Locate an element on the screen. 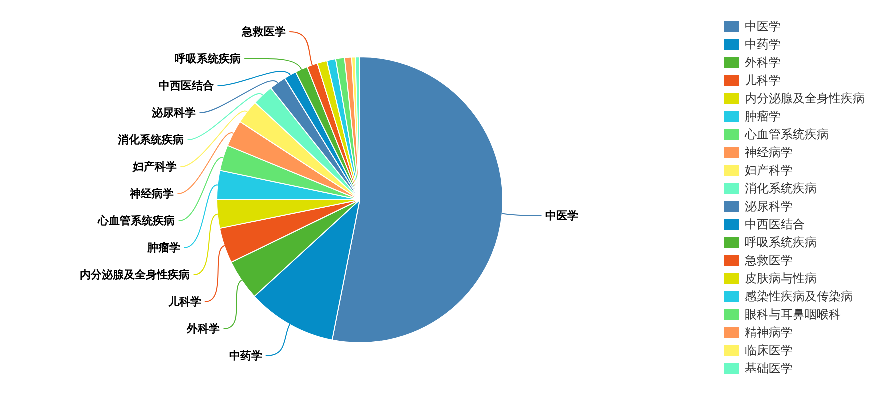 The height and width of the screenshot is (403, 884). slice-label: 消化系统疾病 is located at coordinates (150, 140).